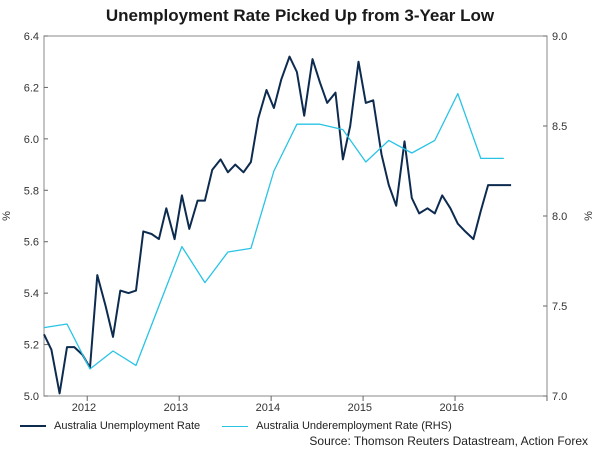 The width and height of the screenshot is (600, 451). I want to click on left-tick-label: 5.4, so click(31, 294).